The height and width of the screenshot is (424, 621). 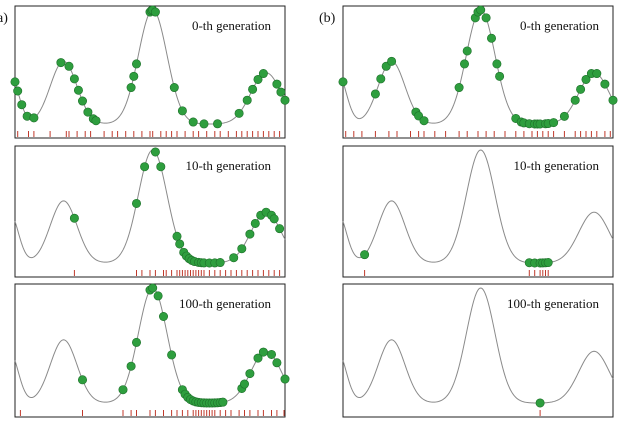 I want to click on panel-label-b: (b), so click(x=327, y=18).